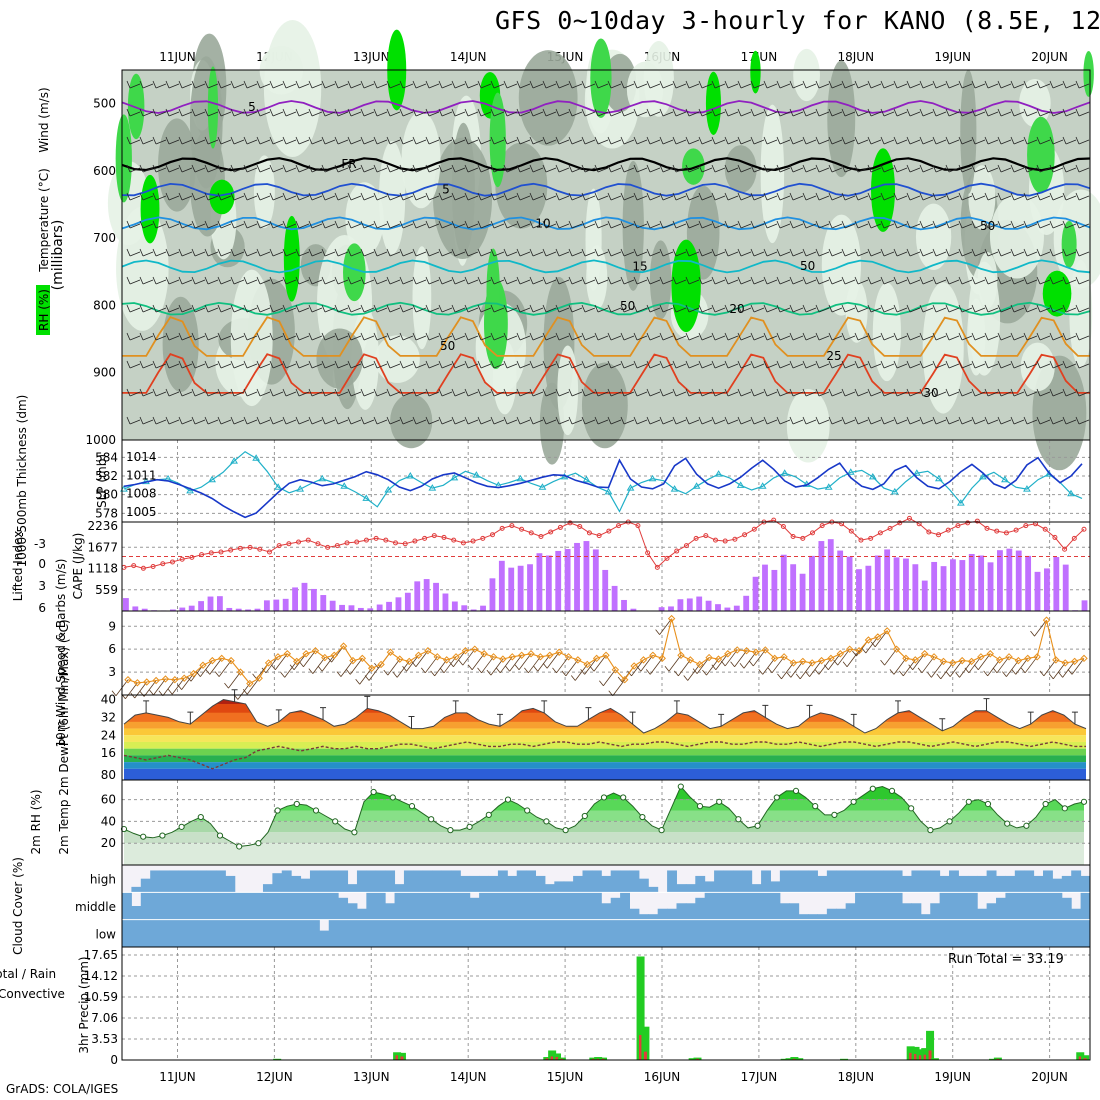 Image resolution: width=1100 pixels, height=1100 pixels. What do you see at coordinates (662, 1077) in the screenshot?
I see `bottom-date-label: 16JUN` at bounding box center [662, 1077].